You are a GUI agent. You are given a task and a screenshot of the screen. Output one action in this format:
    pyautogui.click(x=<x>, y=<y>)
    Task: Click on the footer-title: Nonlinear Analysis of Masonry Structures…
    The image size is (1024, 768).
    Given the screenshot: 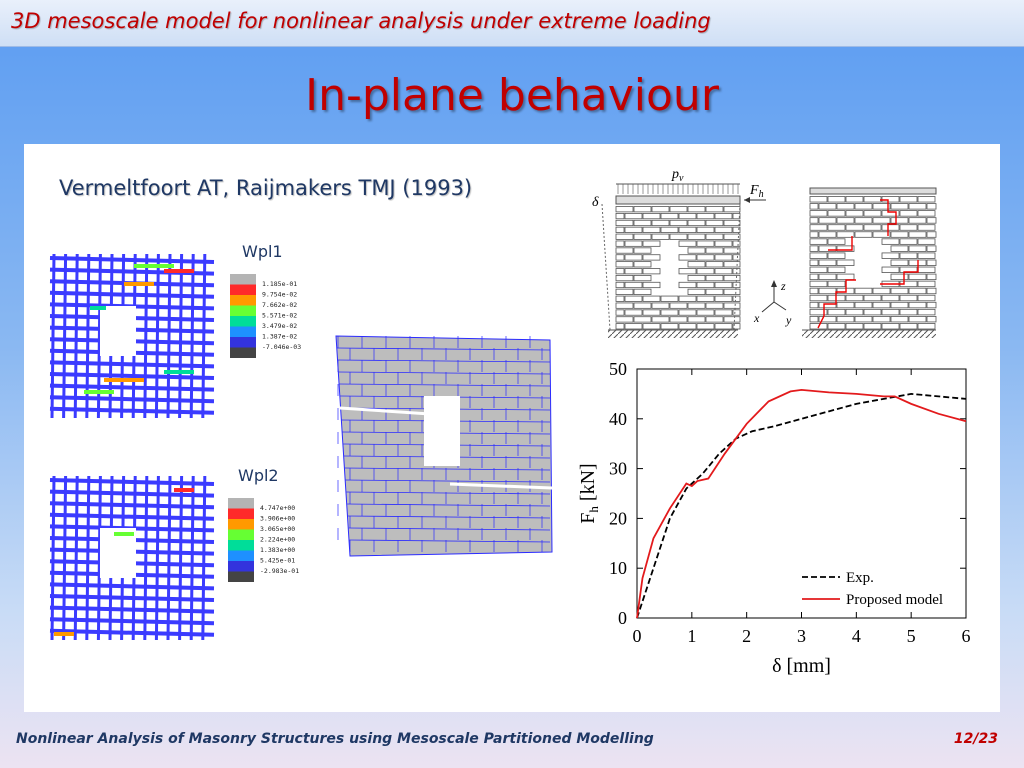 What is the action you would take?
    pyautogui.click(x=335, y=739)
    